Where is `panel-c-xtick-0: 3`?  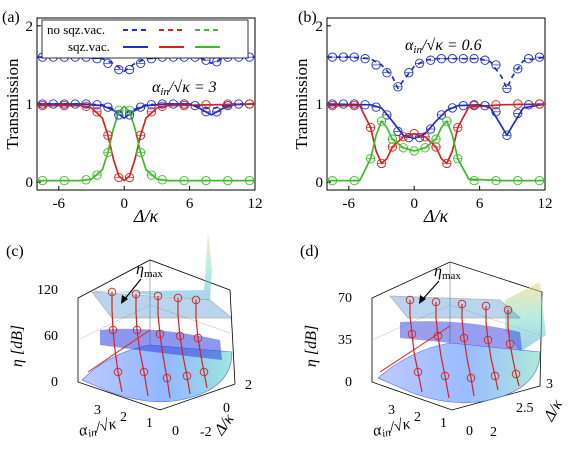 panel-c-xtick-0: 3 is located at coordinates (97, 410).